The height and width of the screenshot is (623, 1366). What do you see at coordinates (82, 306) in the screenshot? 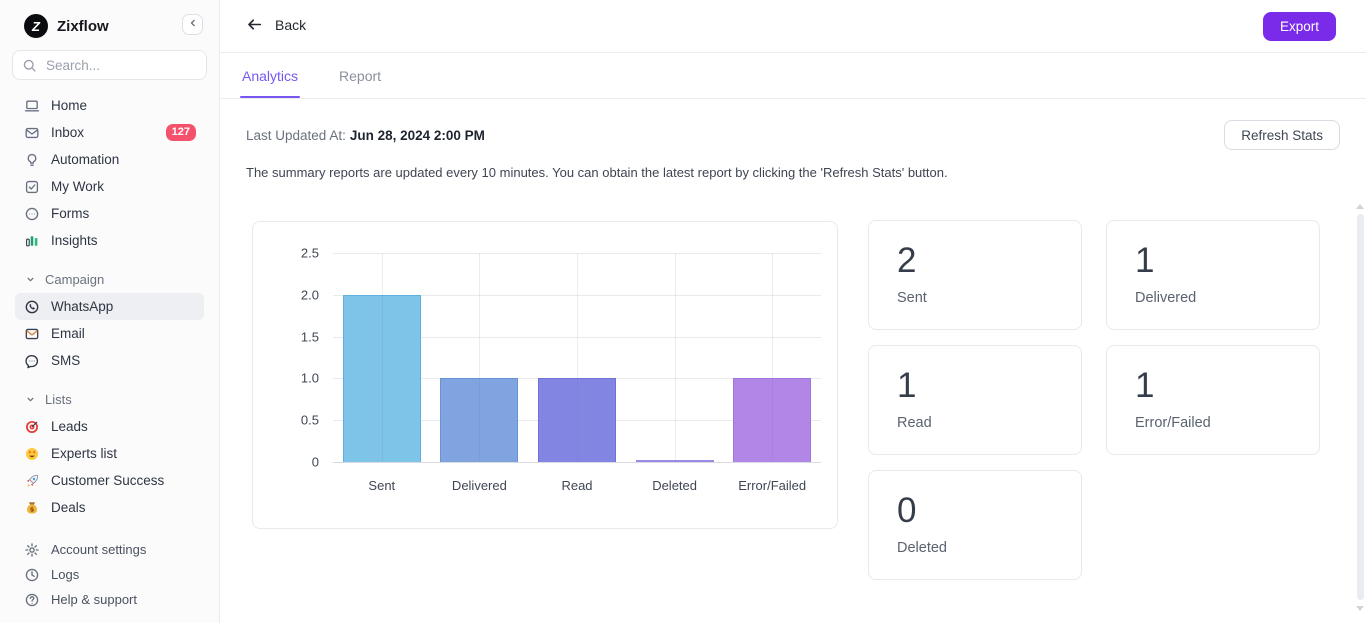
I see `sidebar-item-label: WhatsApp` at bounding box center [82, 306].